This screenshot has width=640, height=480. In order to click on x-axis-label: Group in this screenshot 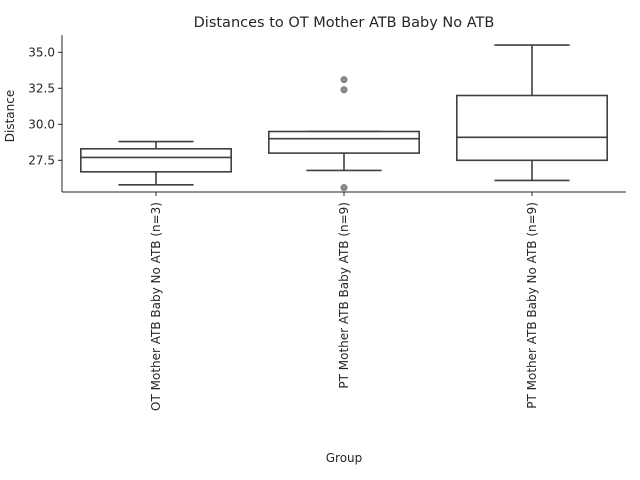, I will do `click(344, 458)`.